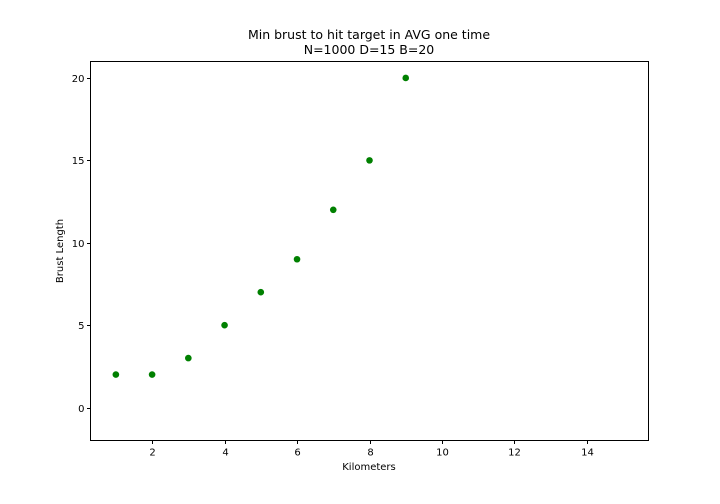 The height and width of the screenshot is (504, 720). What do you see at coordinates (587, 453) in the screenshot?
I see `x-tick-label: 14` at bounding box center [587, 453].